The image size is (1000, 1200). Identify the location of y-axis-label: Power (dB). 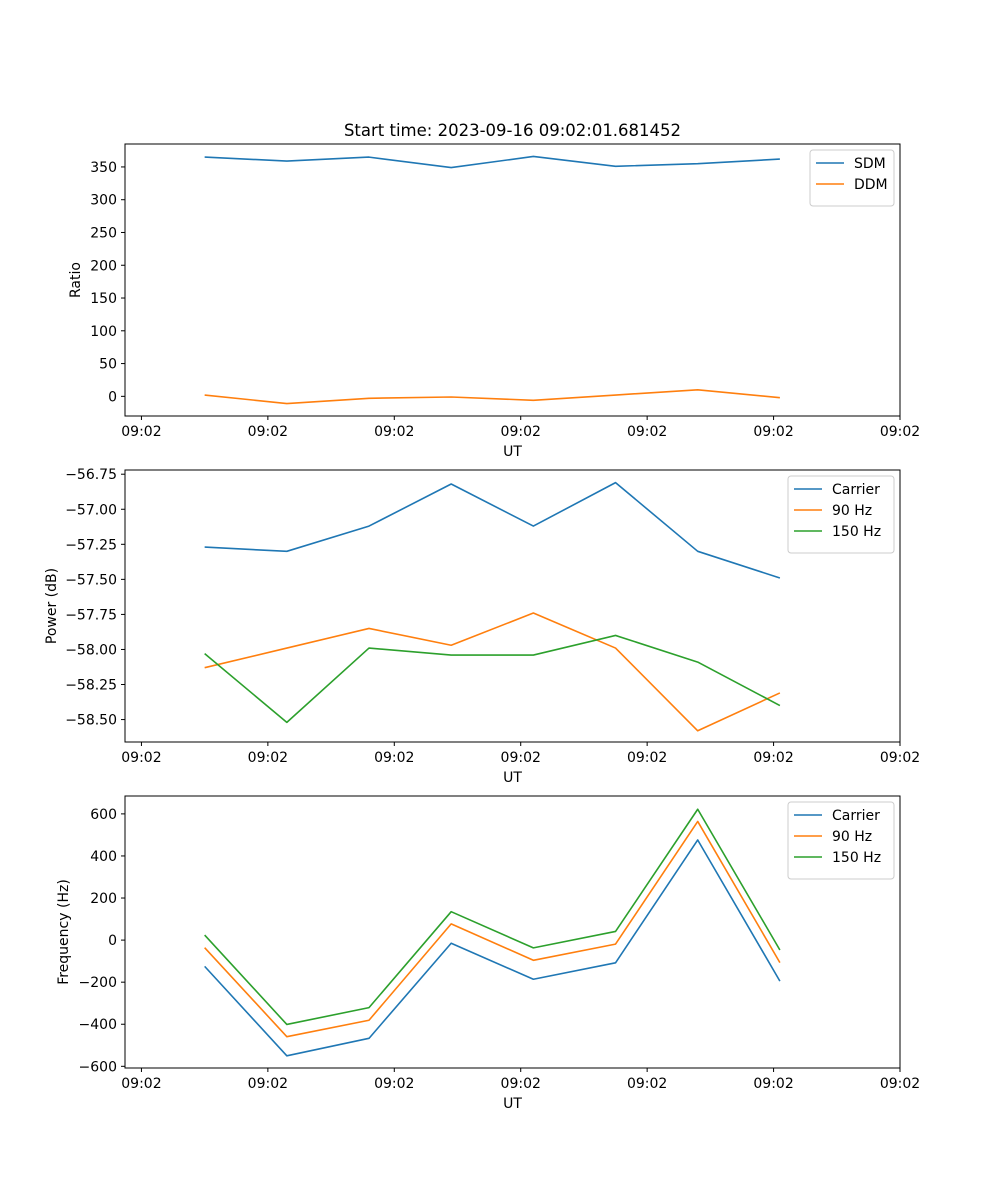
(52, 606).